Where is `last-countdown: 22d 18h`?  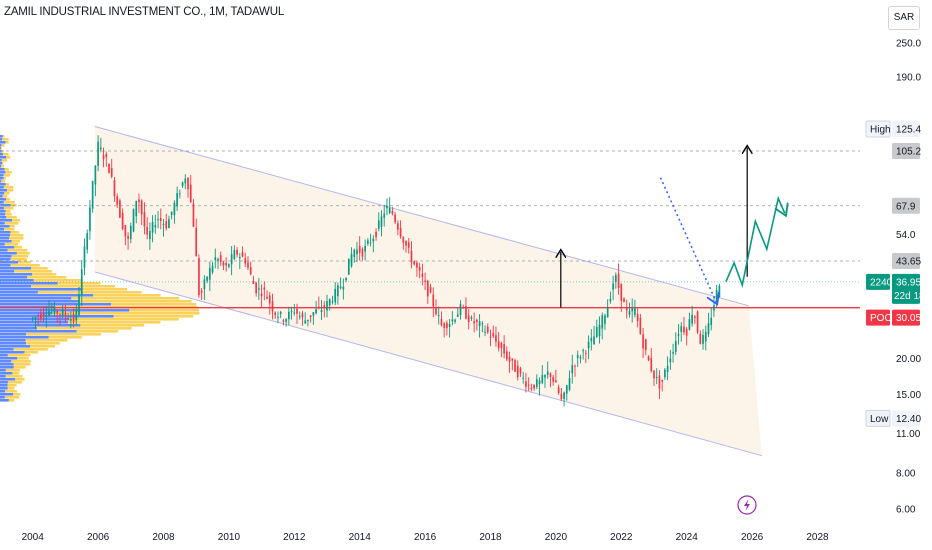 last-countdown: 22d 18h is located at coordinates (912, 296).